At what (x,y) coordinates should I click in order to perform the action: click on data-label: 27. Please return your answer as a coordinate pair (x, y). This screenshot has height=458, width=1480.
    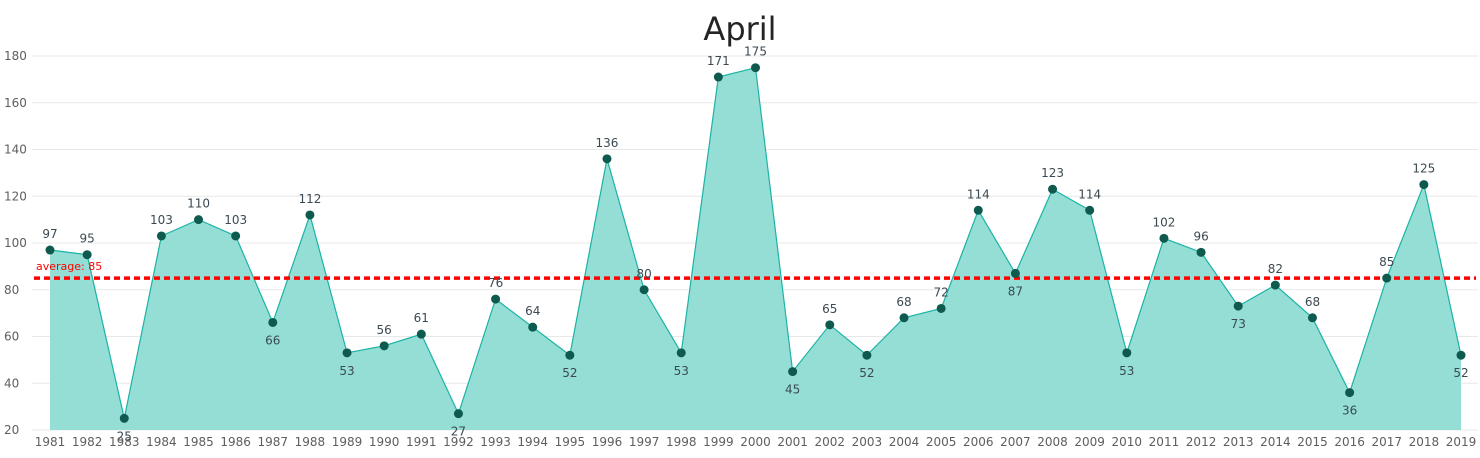
    Looking at the image, I should click on (458, 432).